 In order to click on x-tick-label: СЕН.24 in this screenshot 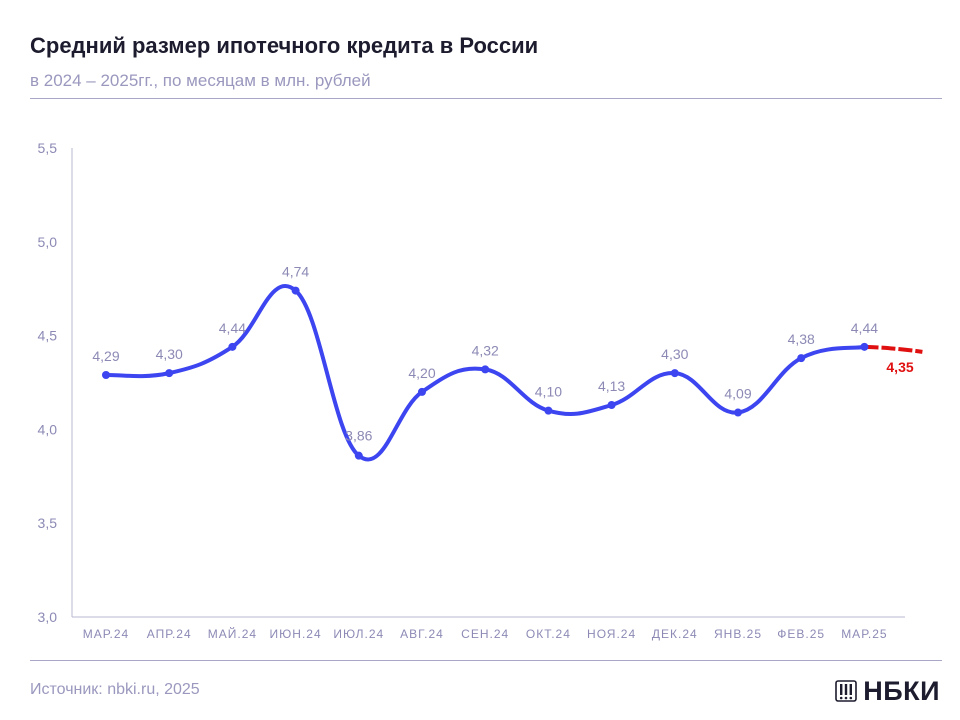, I will do `click(485, 634)`.